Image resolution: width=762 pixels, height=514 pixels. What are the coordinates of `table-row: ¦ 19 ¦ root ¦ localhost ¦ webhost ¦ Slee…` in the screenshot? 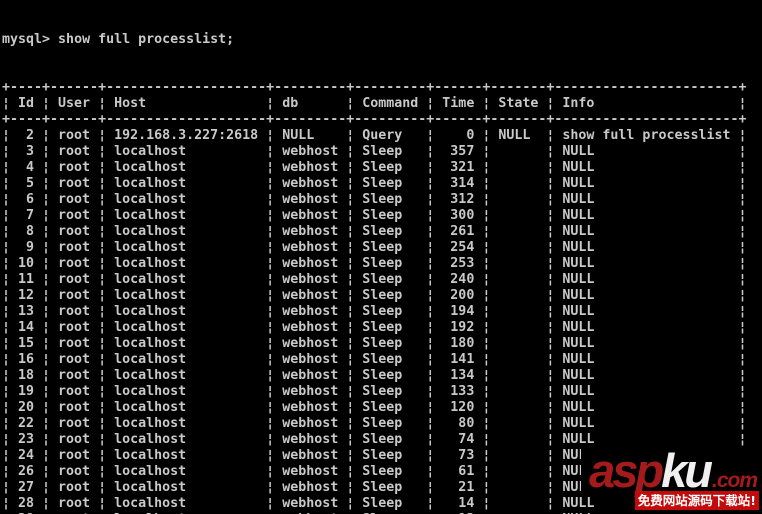 It's located at (374, 391).